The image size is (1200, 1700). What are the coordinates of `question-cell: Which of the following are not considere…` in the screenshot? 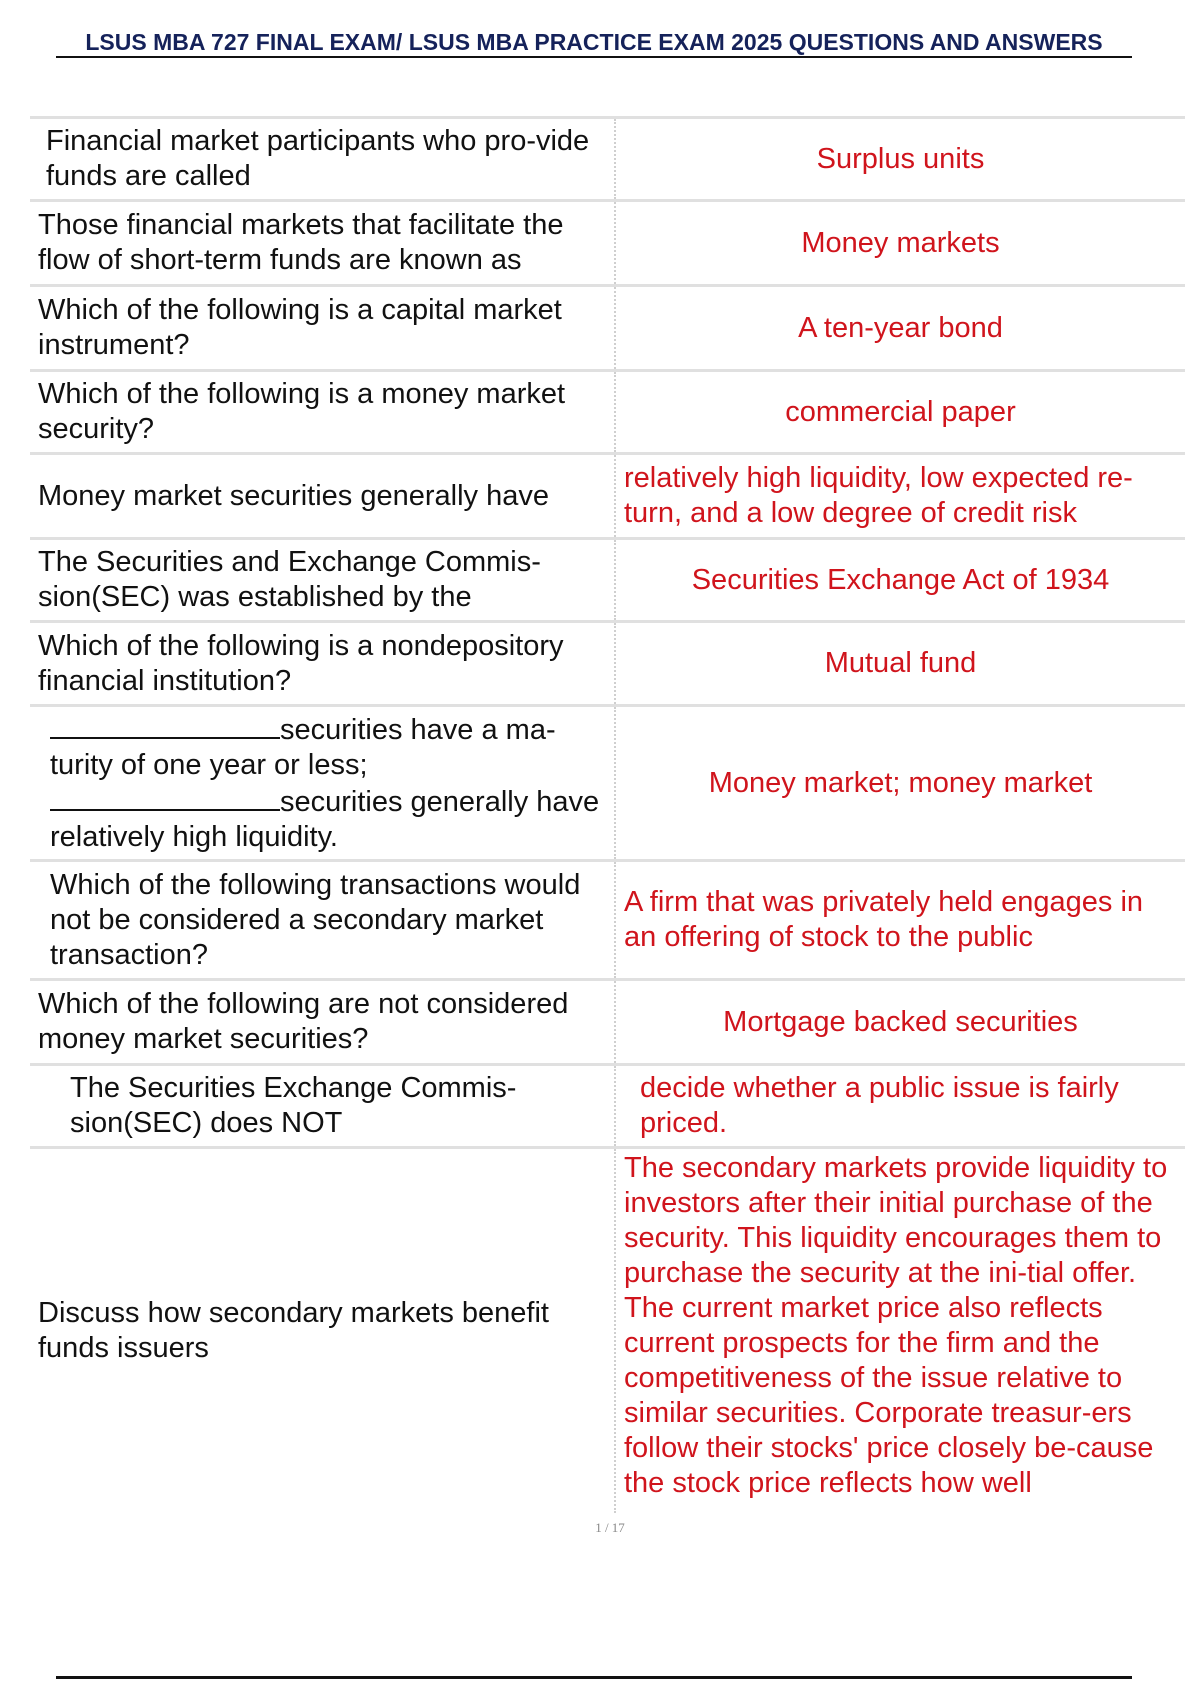 It's located at (323, 1021).